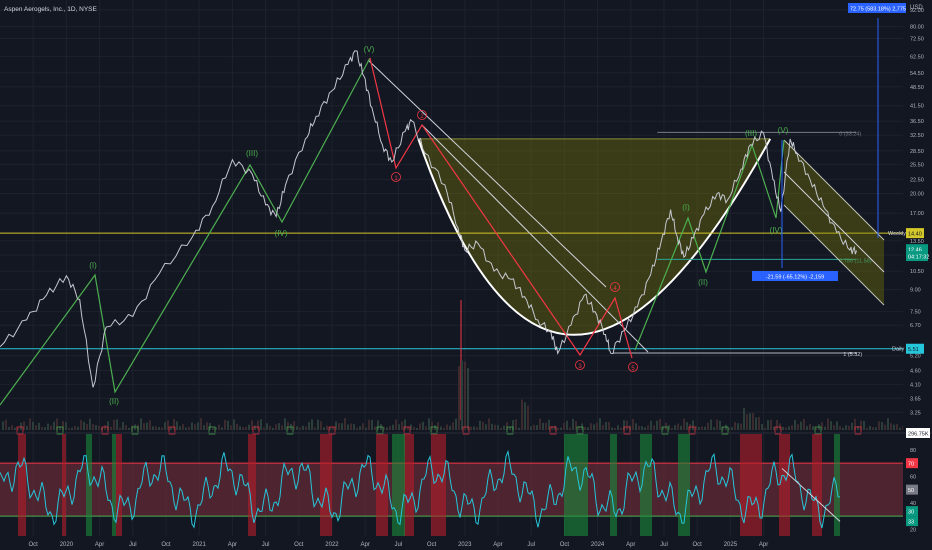  What do you see at coordinates (917, 88) in the screenshot?
I see `price-axis-tick: 48.50` at bounding box center [917, 88].